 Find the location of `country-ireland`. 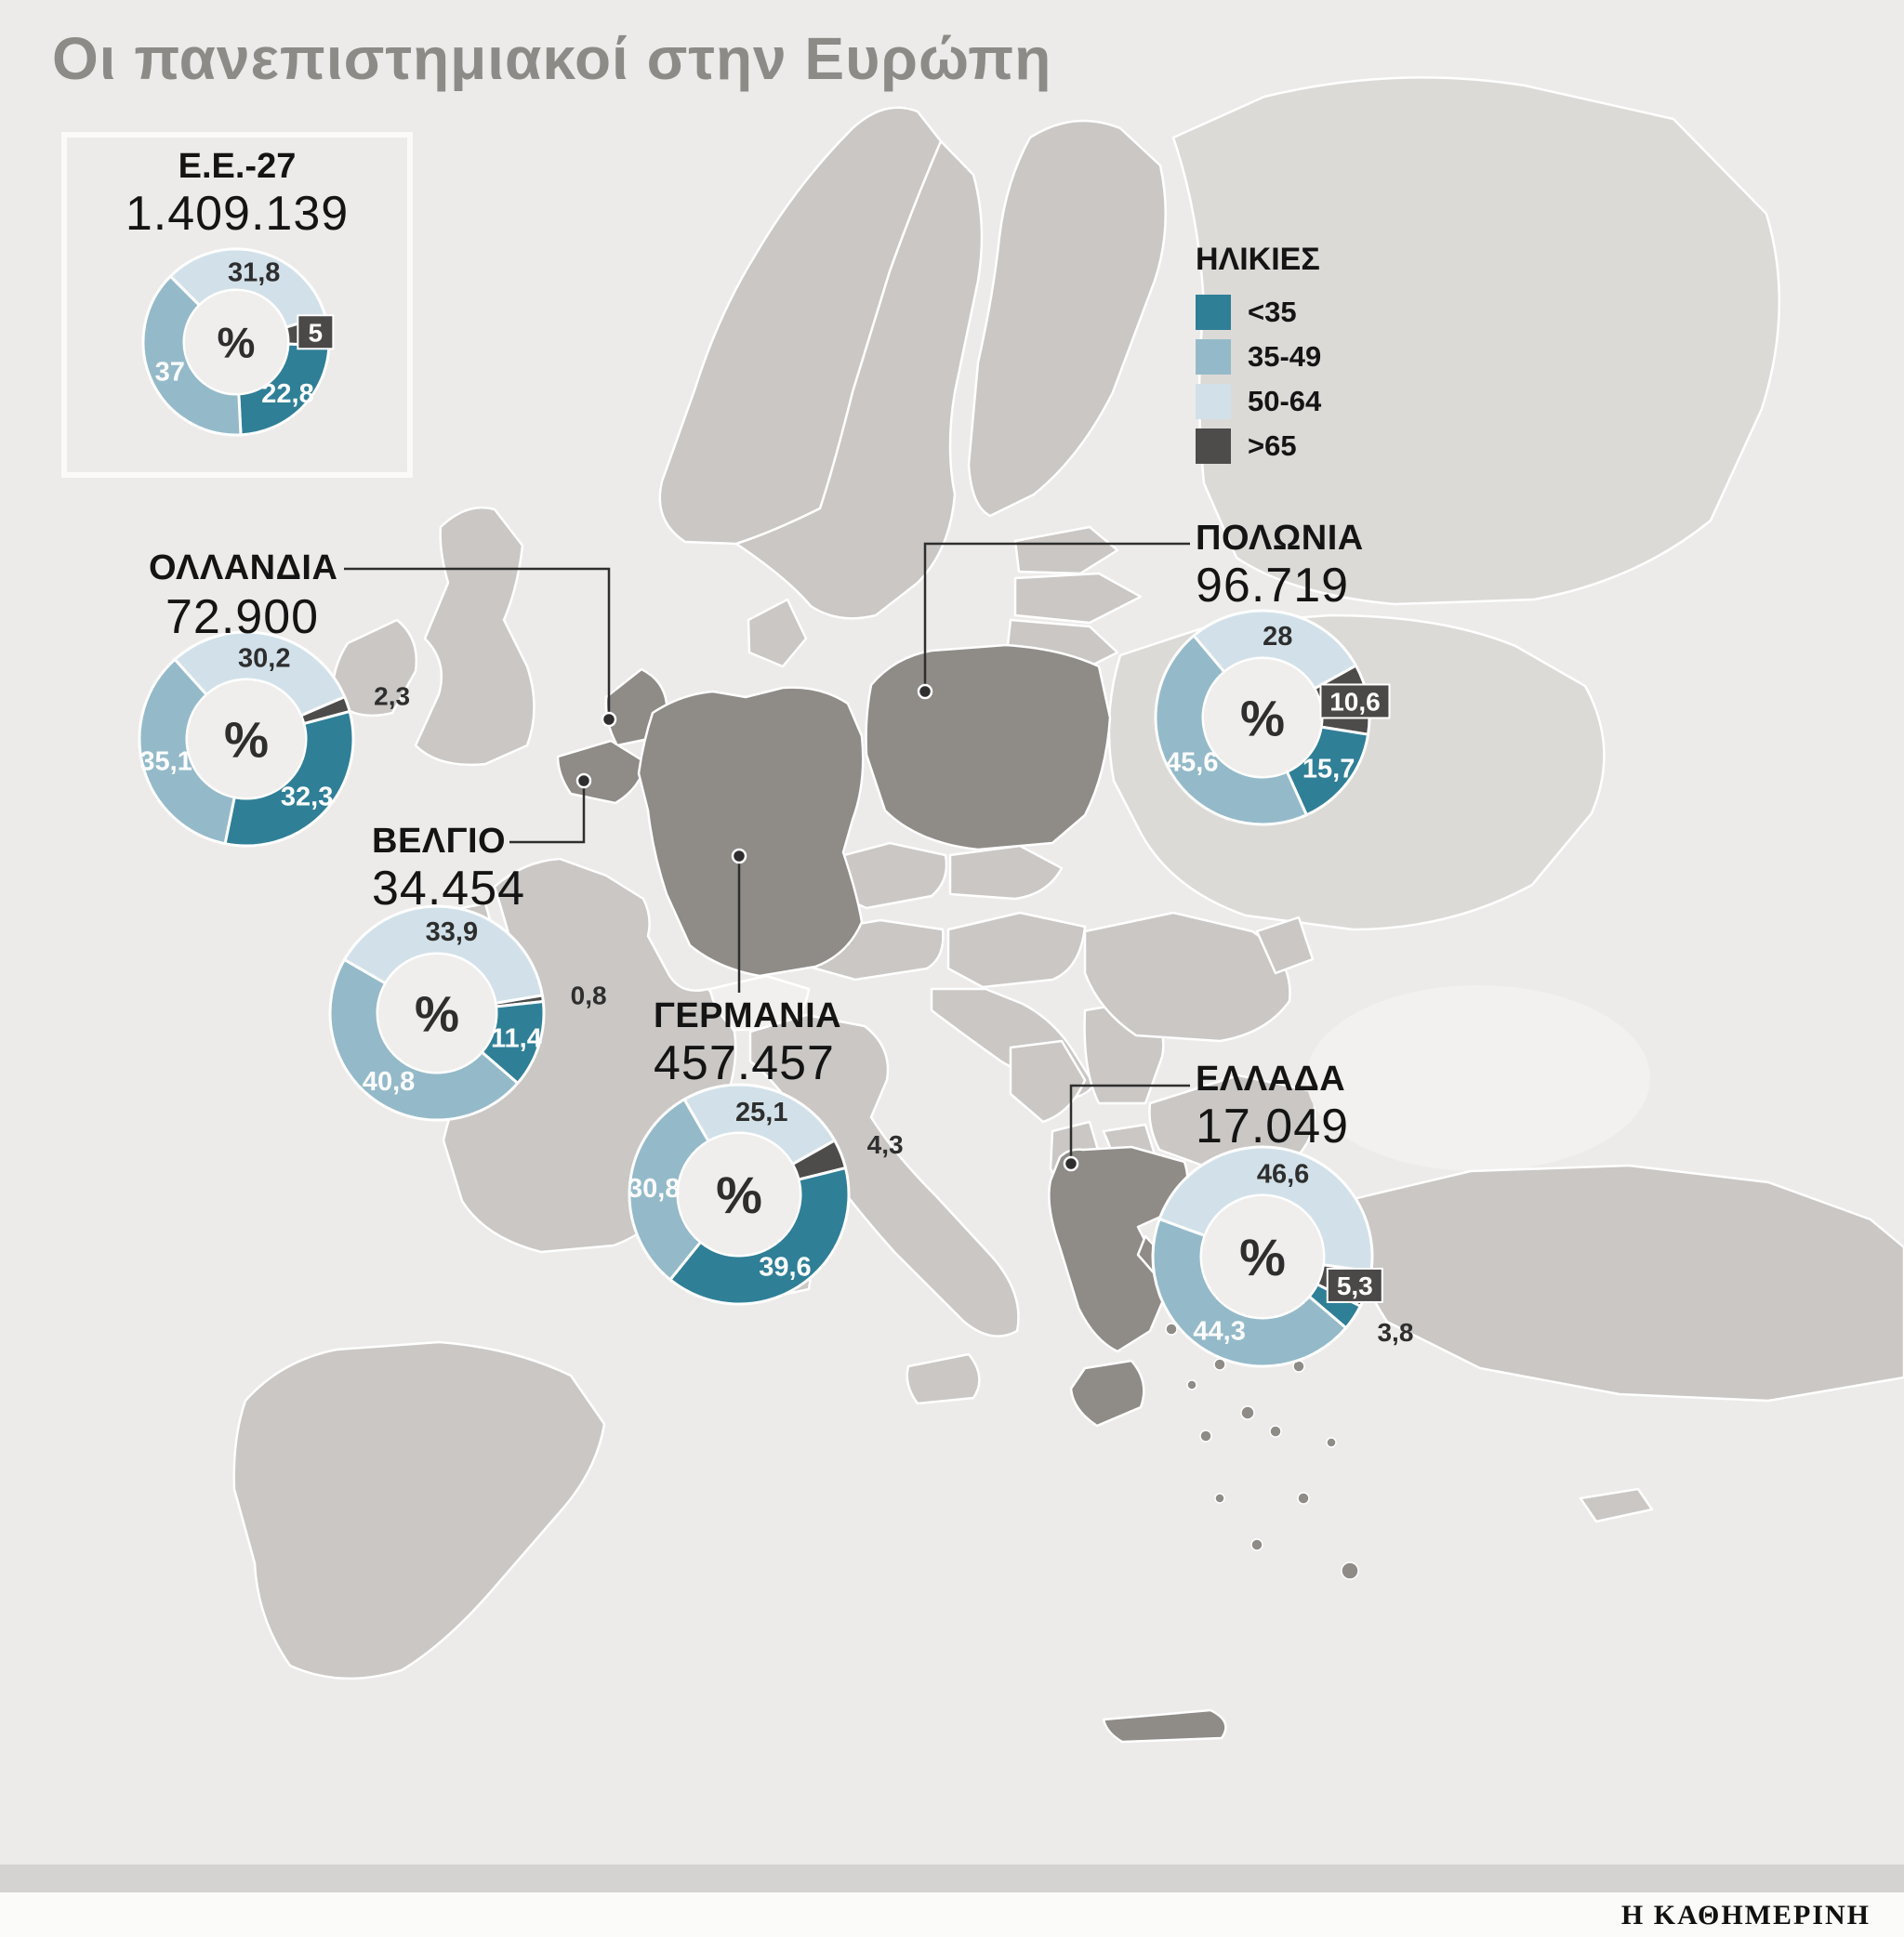

country-ireland is located at coordinates (373, 668).